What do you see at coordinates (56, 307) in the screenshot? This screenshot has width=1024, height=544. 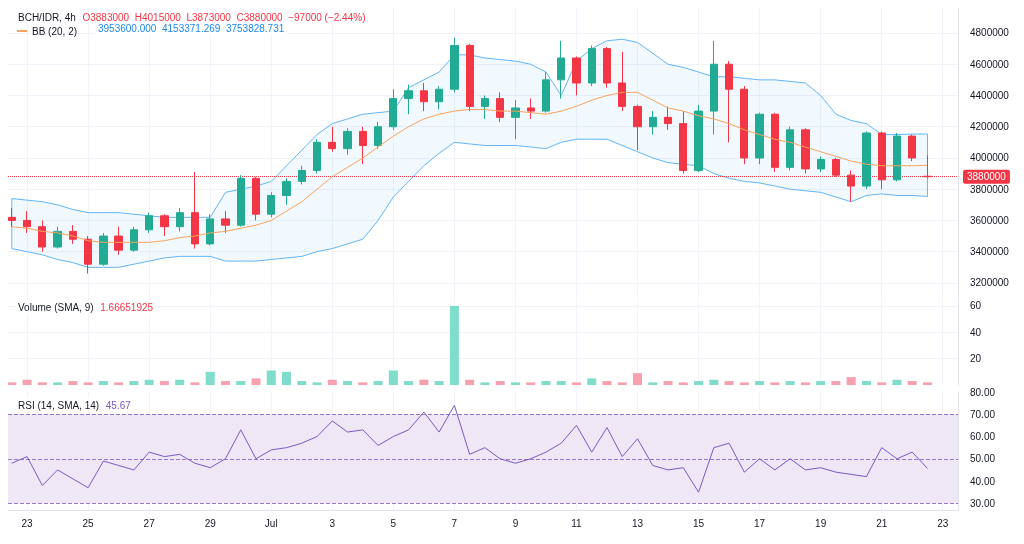 I see `chart-title: Volume (SMA, 9)` at bounding box center [56, 307].